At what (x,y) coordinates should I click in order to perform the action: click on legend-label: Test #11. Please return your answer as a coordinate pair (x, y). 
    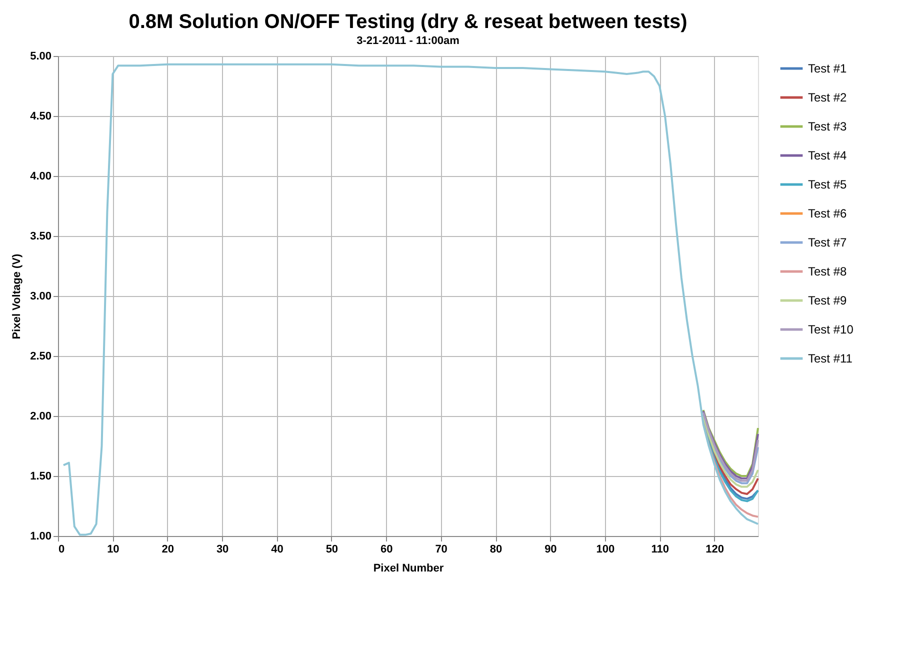
    Looking at the image, I should click on (830, 359).